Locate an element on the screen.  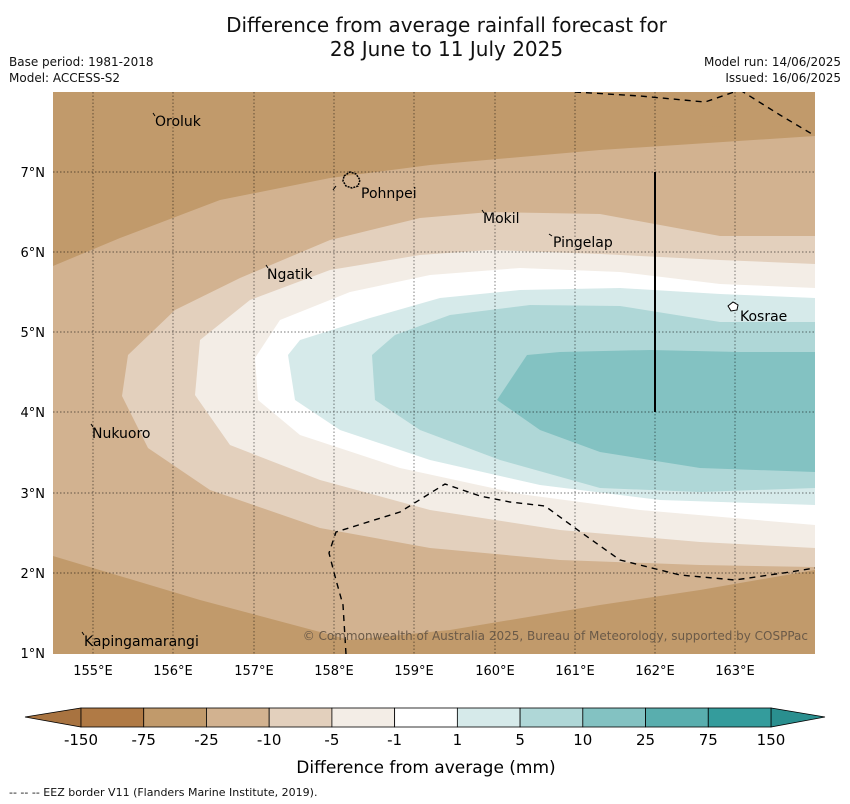
meta-left: Base period: 1981-2018 Model: ACCESS-S2 is located at coordinates (81, 70).